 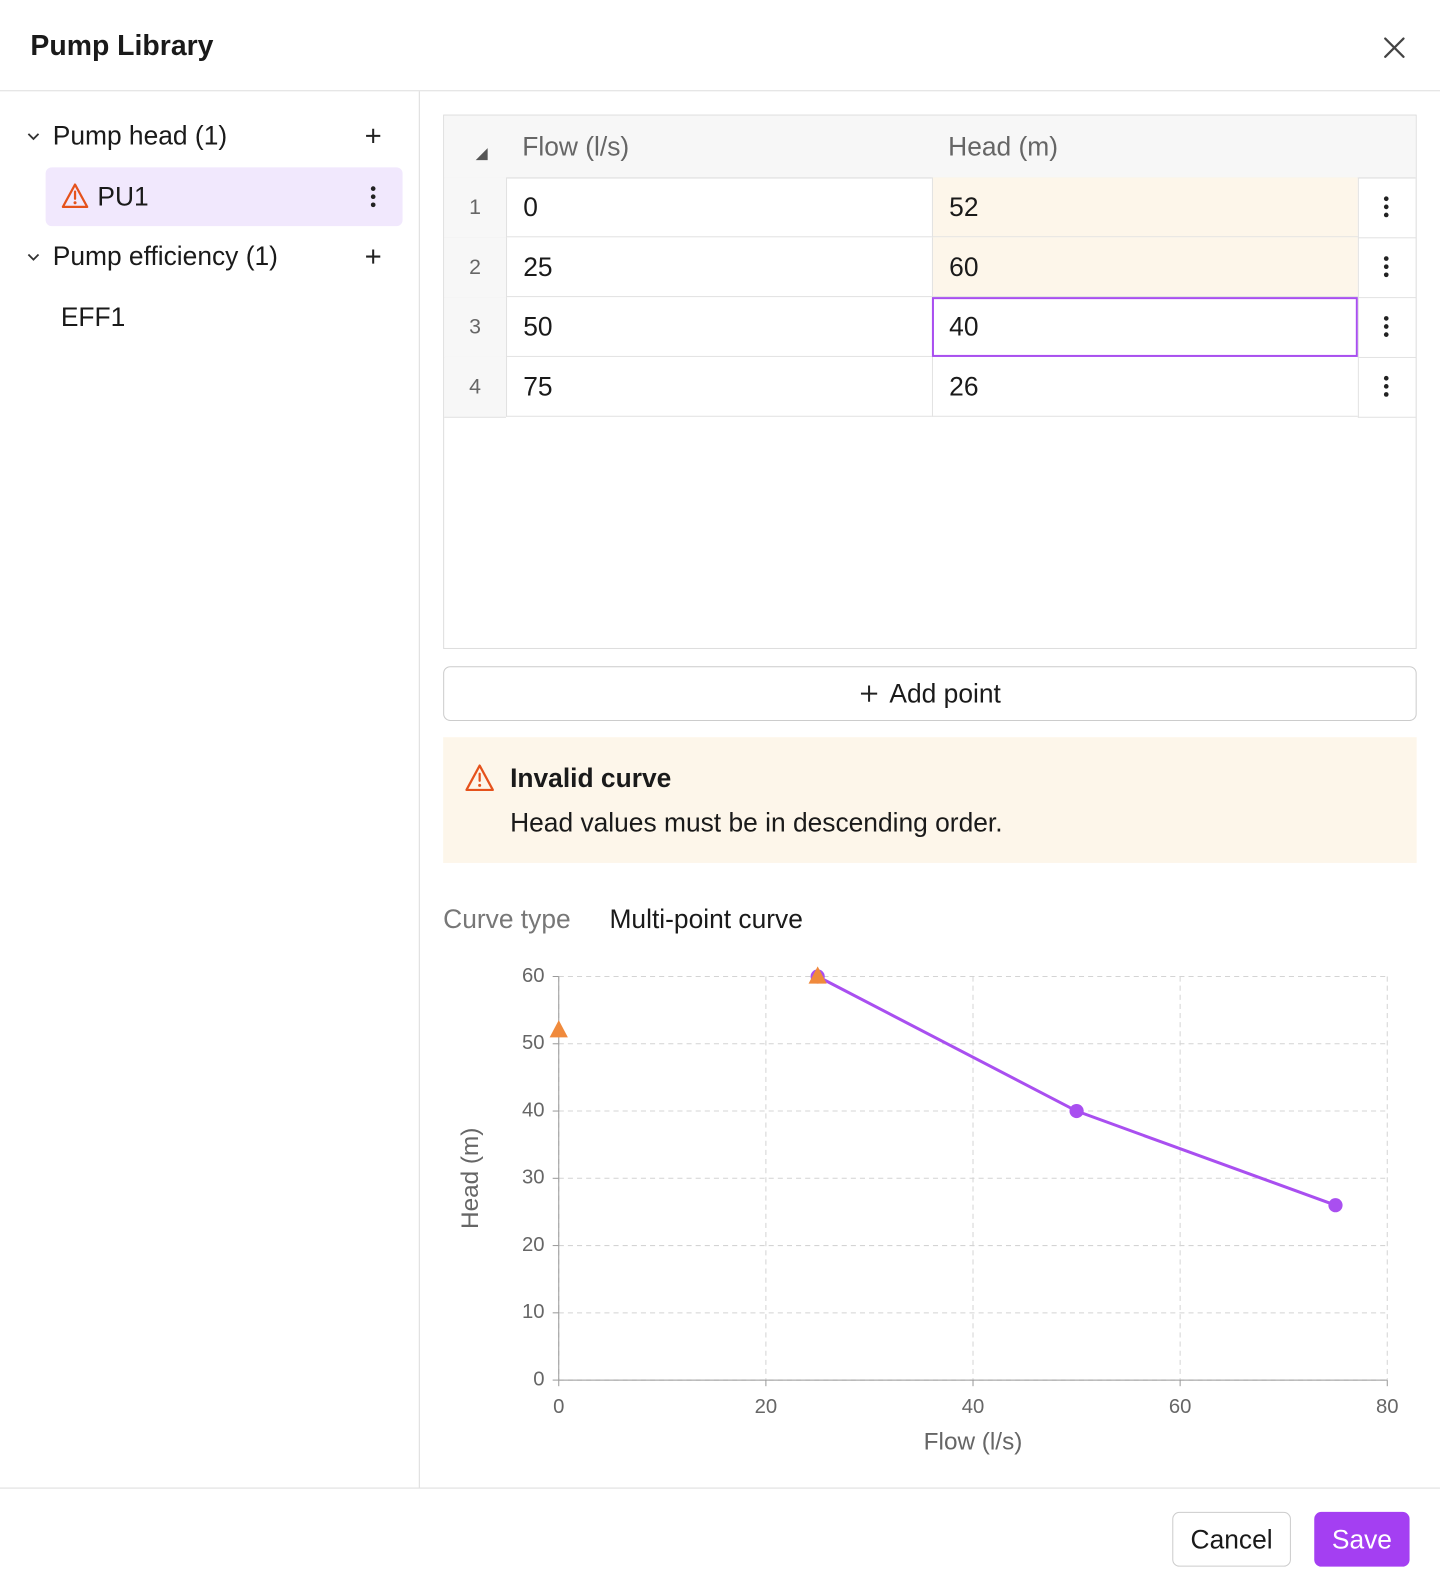 I want to click on x-tick-label: 20, so click(x=766, y=1407).